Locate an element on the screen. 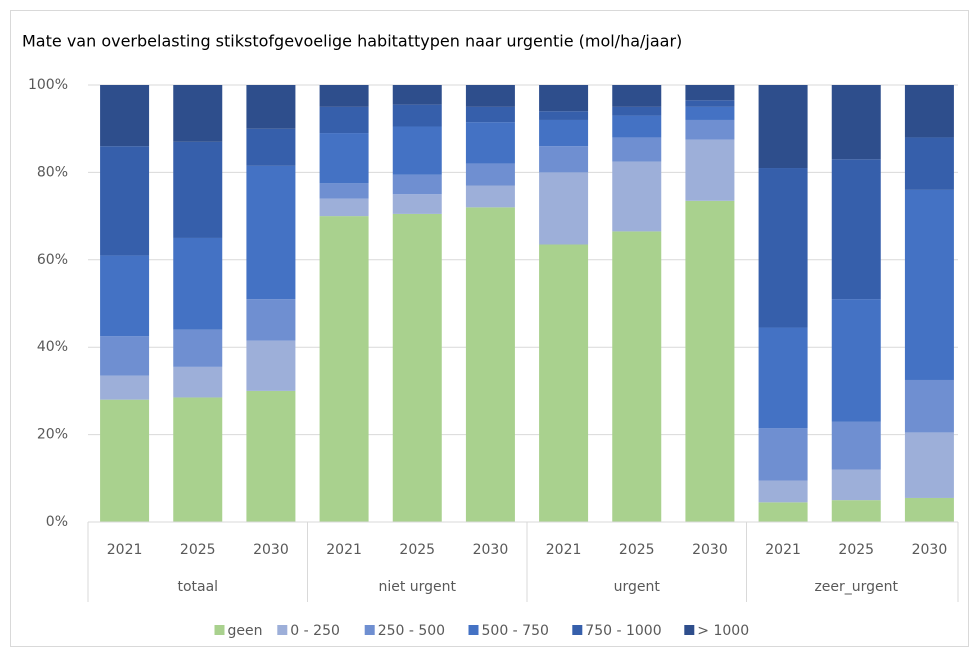 Image resolution: width=979 pixels, height=657 pixels. y-tick-label: 40% is located at coordinates (52, 347).